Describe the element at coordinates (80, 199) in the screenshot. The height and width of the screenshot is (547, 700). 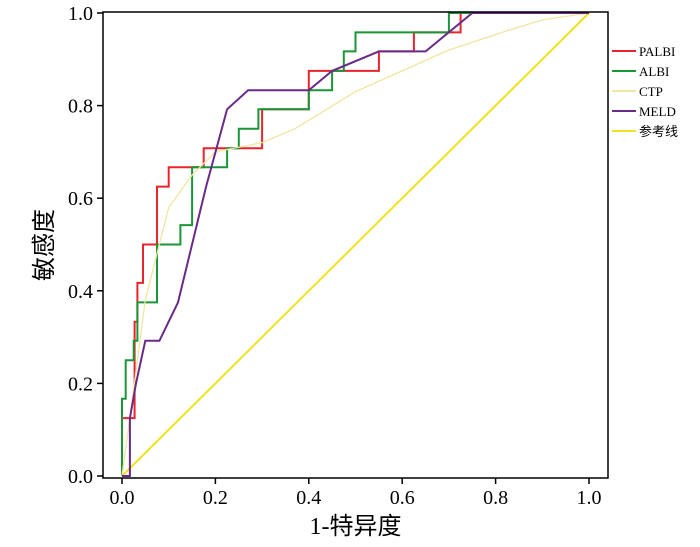
I see `y-tick-label: 0.6` at that location.